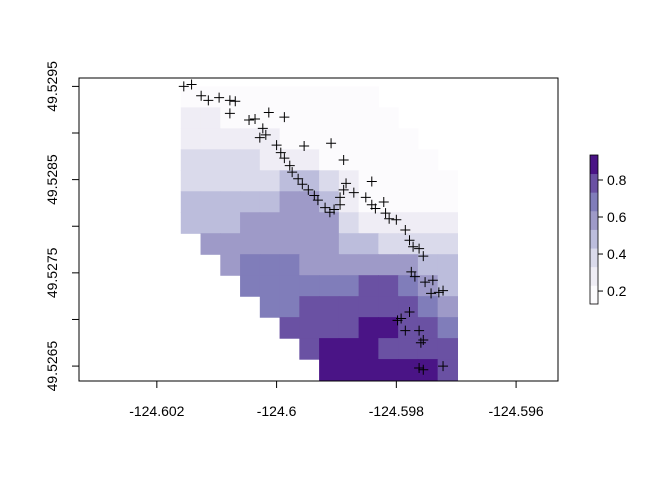 Image resolution: width=672 pixels, height=480 pixels. I want to click on y-tick-label: 49.5275, so click(52, 272).